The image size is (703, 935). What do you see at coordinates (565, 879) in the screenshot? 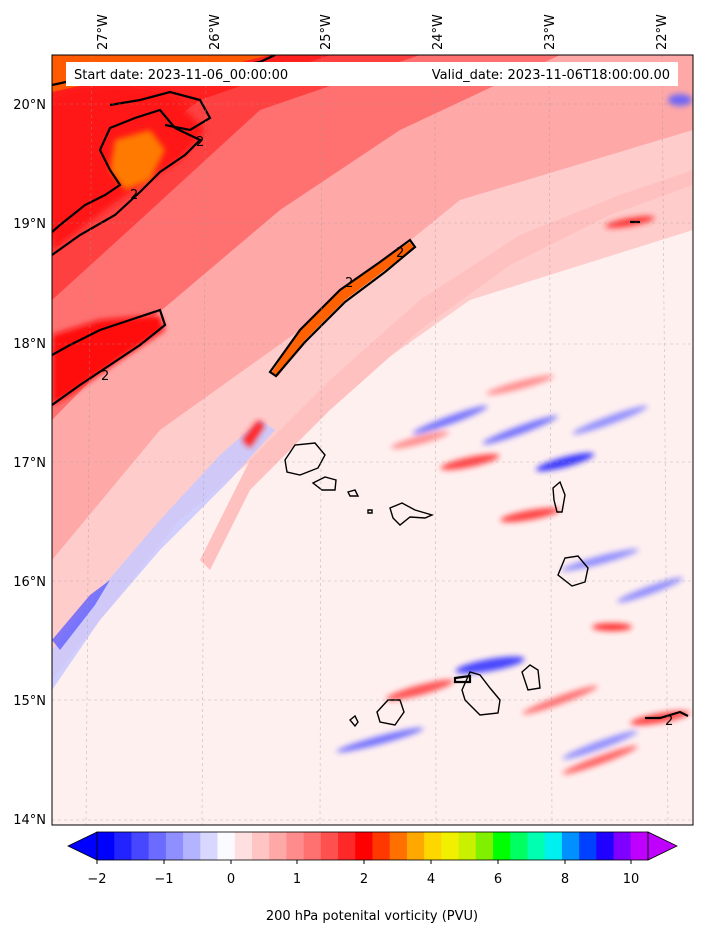
I see `colorbar-tick: 8` at bounding box center [565, 879].